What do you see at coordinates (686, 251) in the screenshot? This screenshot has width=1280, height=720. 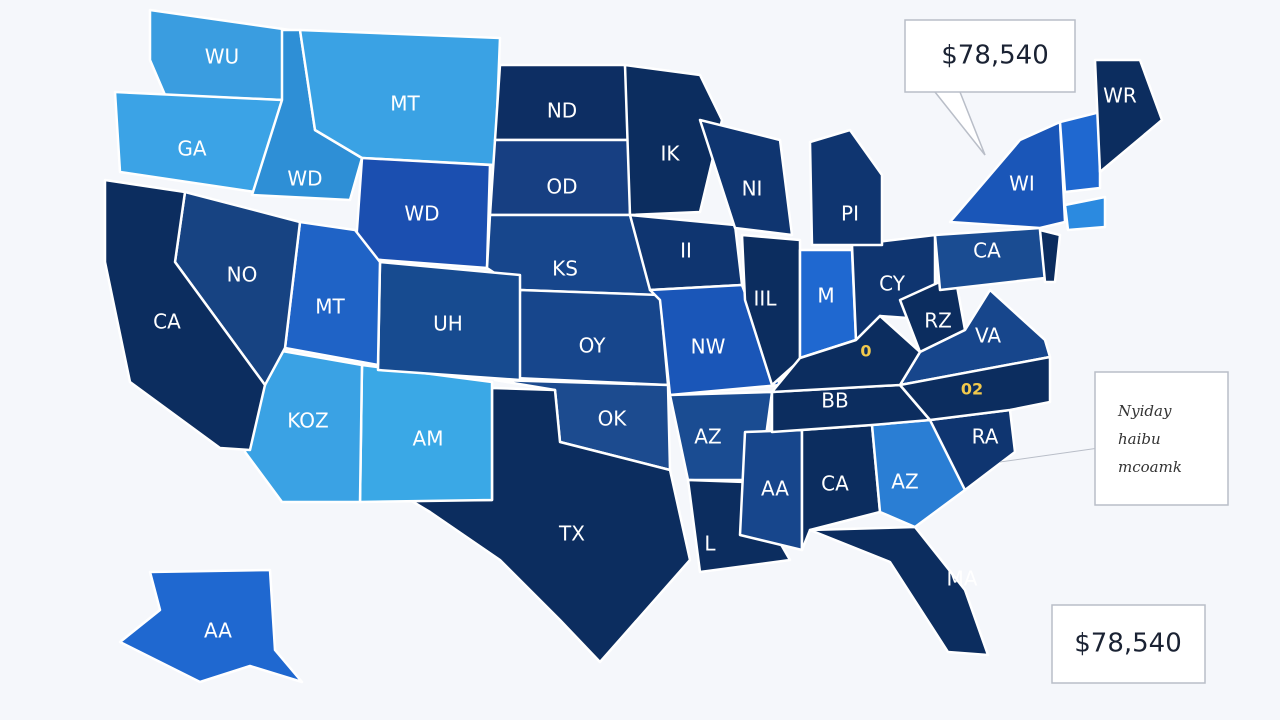 I see `state-label: II` at bounding box center [686, 251].